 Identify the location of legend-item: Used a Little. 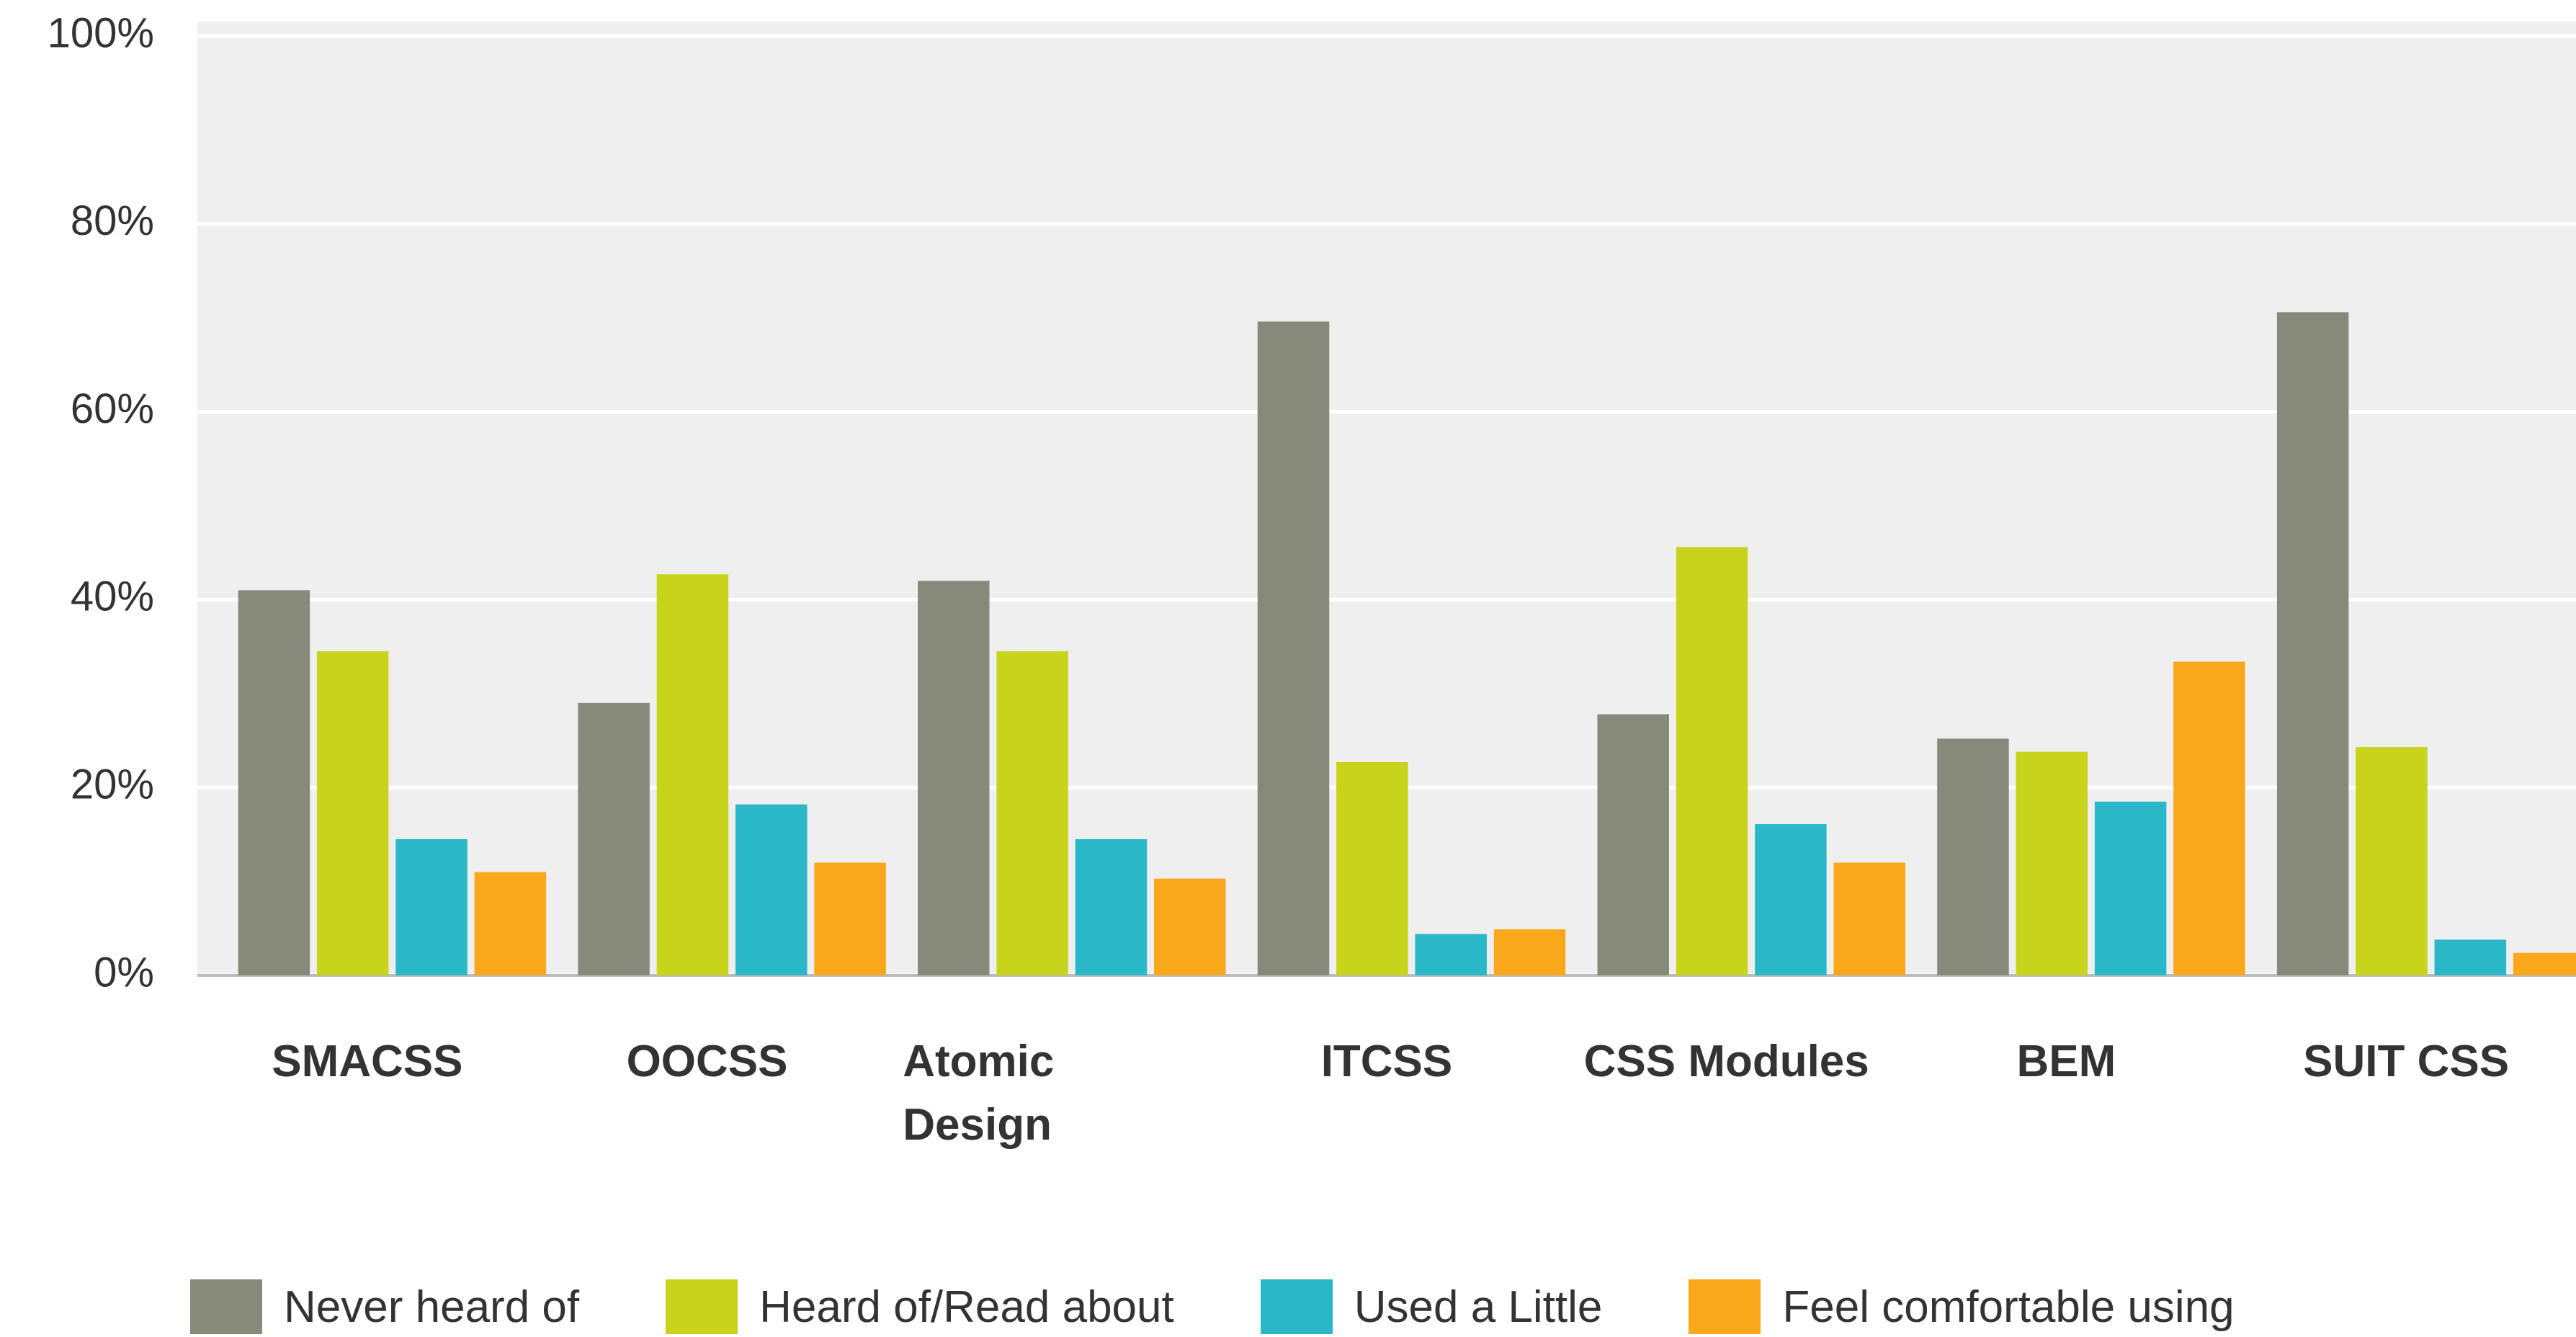
(1431, 1306).